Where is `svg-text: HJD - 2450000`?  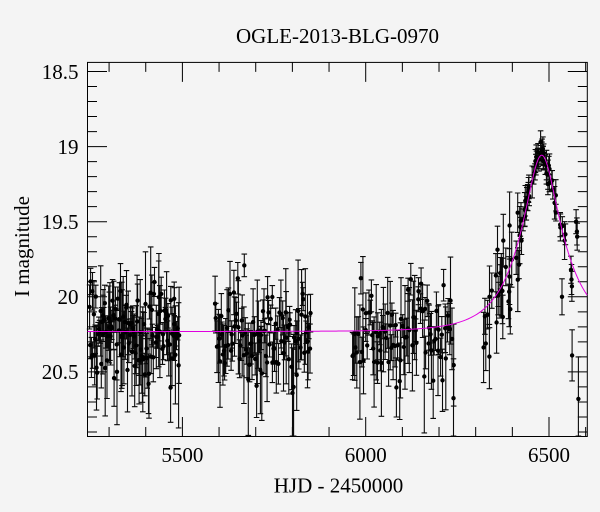
svg-text: HJD - 2450000 is located at coordinates (339, 486).